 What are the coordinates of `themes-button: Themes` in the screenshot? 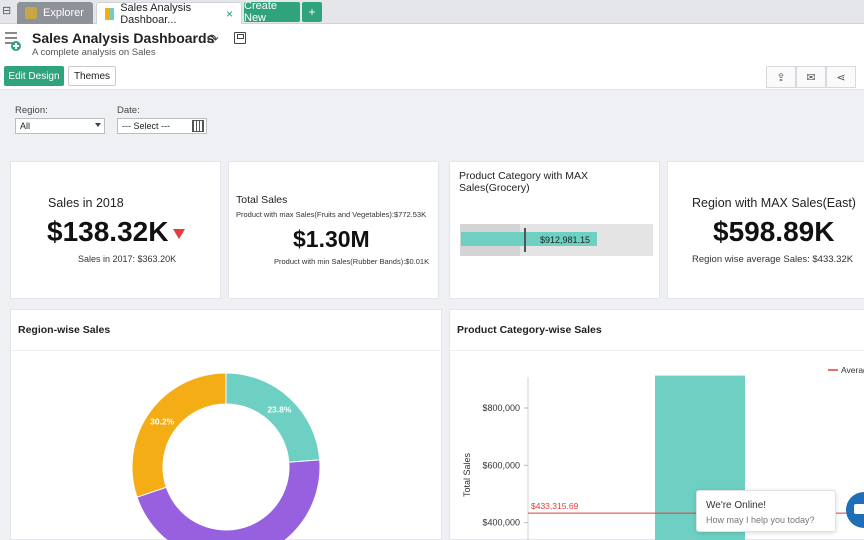 It's located at (92, 76).